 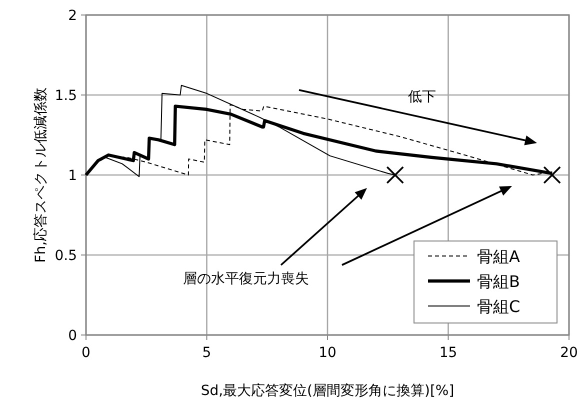 What do you see at coordinates (72, 176) in the screenshot?
I see `y-tick-label: 1` at bounding box center [72, 176].